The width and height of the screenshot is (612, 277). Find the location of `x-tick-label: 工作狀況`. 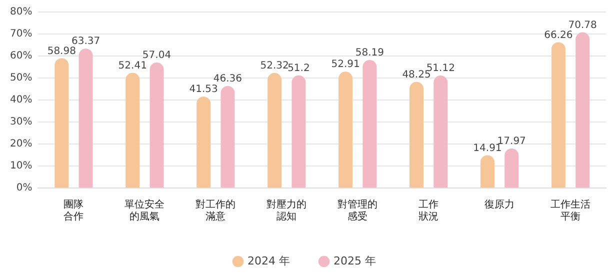

x-tick-label: 工作狀況 is located at coordinates (428, 211).